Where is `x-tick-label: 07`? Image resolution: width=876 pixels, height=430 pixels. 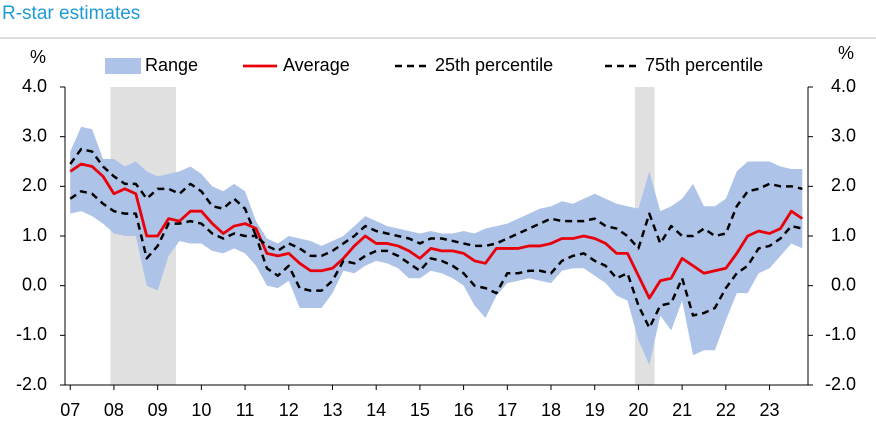
x-tick-label: 07 is located at coordinates (70, 410).